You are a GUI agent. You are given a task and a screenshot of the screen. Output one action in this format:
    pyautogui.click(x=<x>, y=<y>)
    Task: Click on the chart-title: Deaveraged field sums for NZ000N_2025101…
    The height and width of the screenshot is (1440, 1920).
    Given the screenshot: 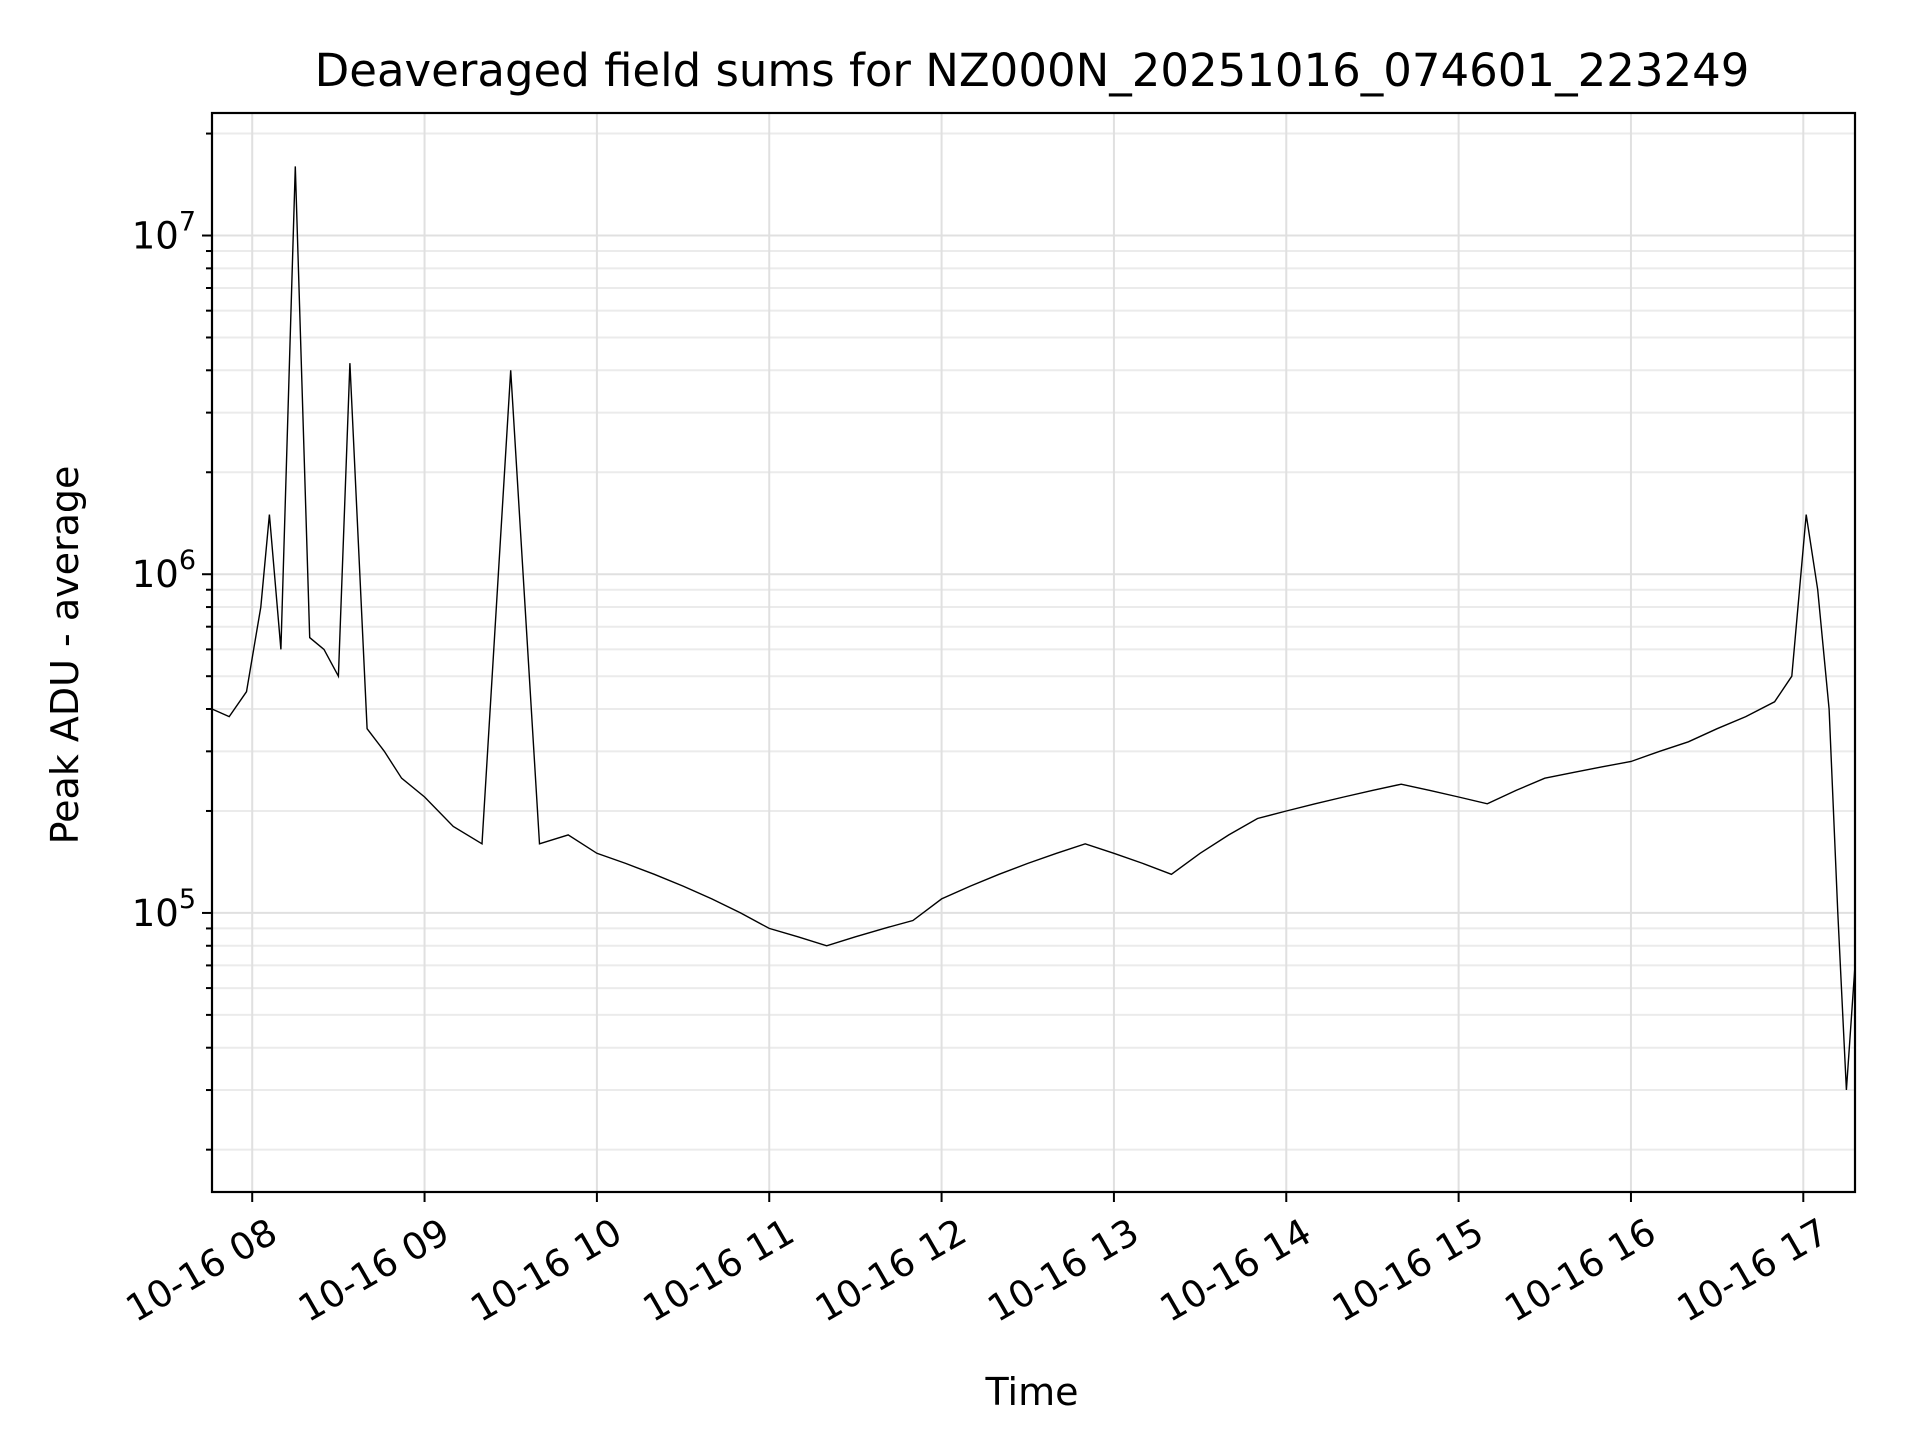 What is the action you would take?
    pyautogui.click(x=1032, y=70)
    